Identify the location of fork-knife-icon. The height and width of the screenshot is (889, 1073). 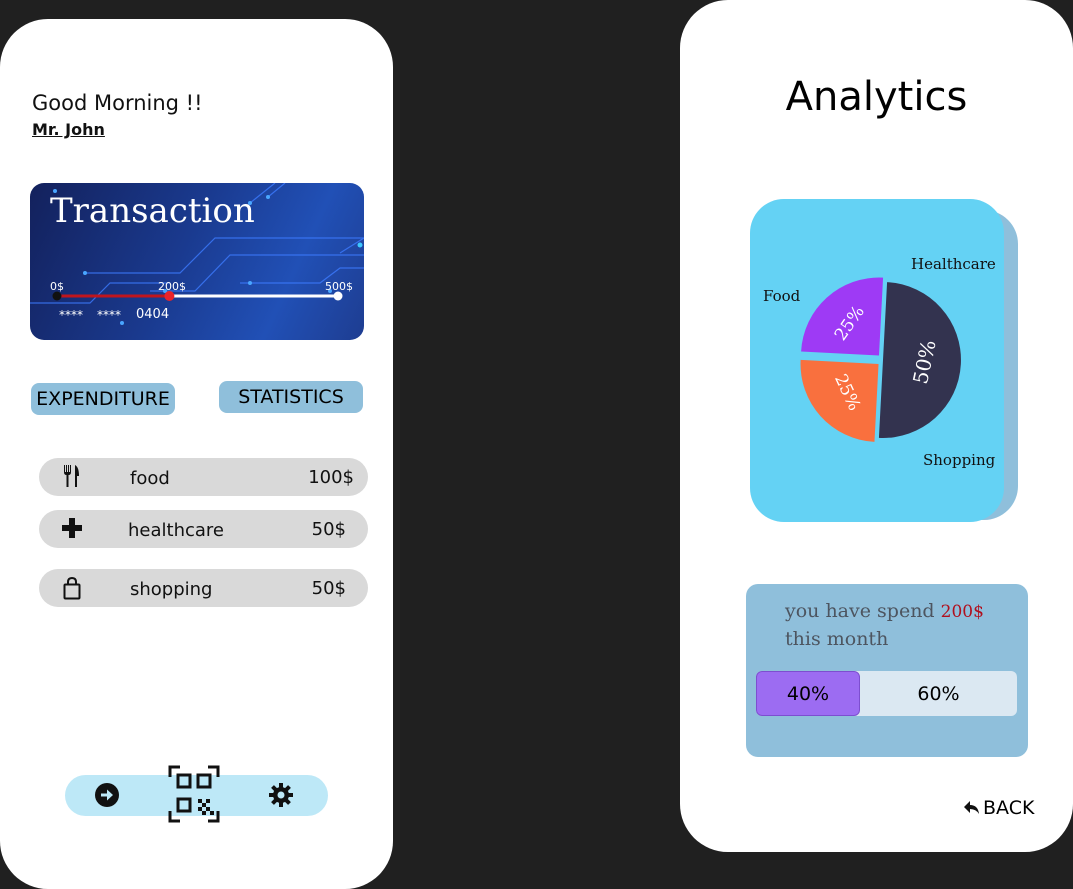
(71, 476).